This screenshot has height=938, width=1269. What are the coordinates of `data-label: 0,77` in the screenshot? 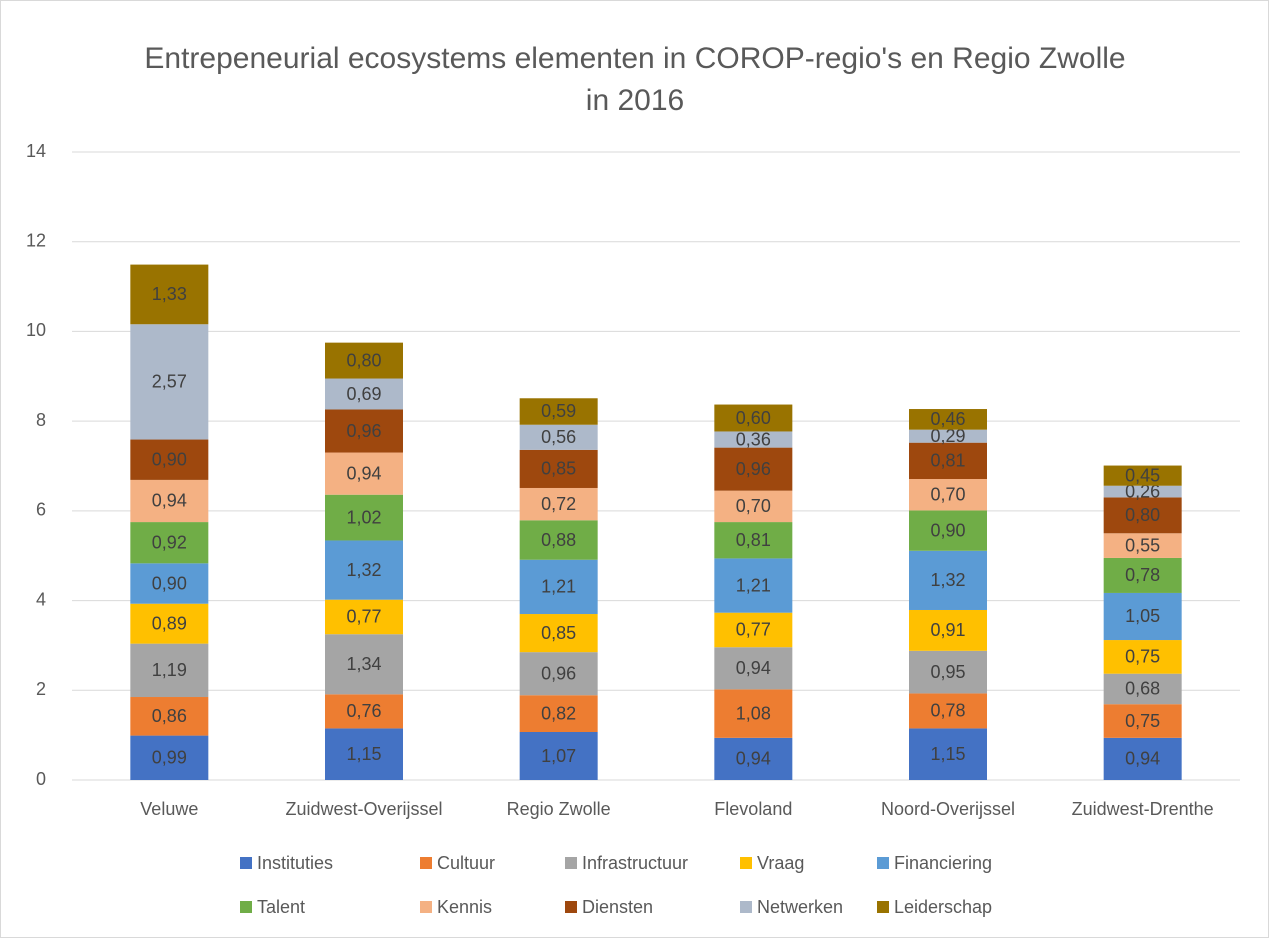 It's located at (753, 630).